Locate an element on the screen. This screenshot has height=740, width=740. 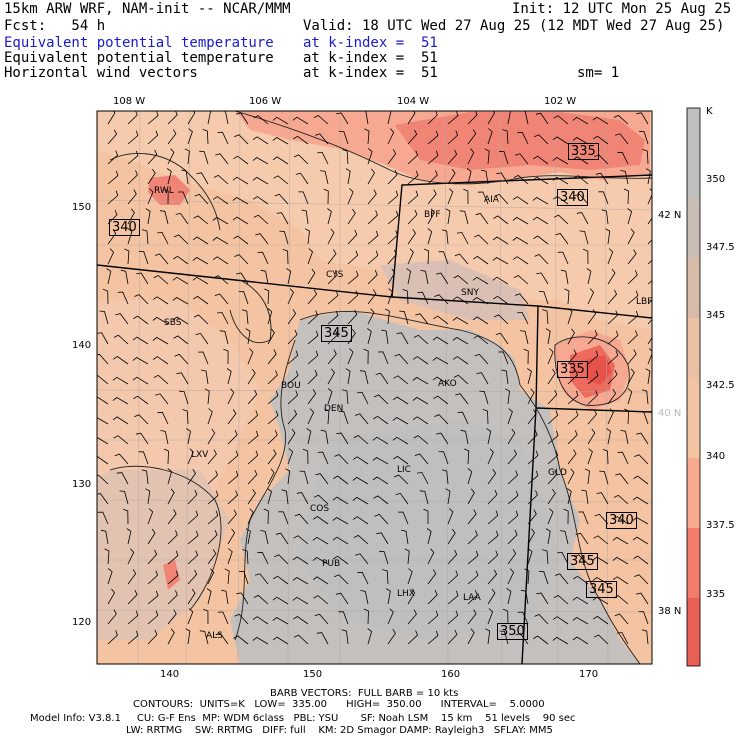
colorbar-label-342-5: 342.5 is located at coordinates (720, 385).